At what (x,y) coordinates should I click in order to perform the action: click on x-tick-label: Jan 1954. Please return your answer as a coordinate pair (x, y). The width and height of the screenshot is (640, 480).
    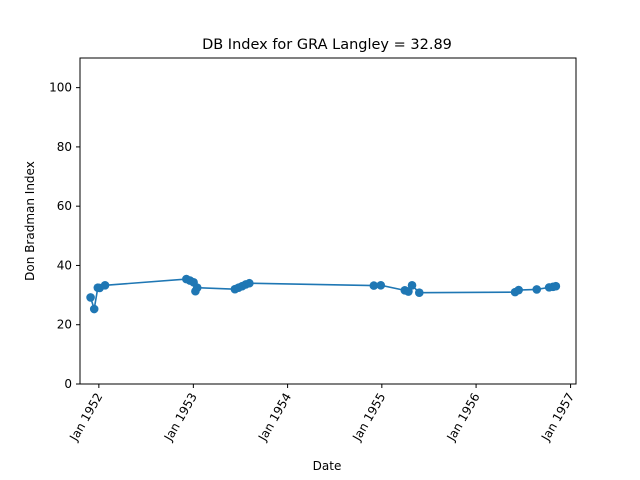
    Looking at the image, I should click on (274, 418).